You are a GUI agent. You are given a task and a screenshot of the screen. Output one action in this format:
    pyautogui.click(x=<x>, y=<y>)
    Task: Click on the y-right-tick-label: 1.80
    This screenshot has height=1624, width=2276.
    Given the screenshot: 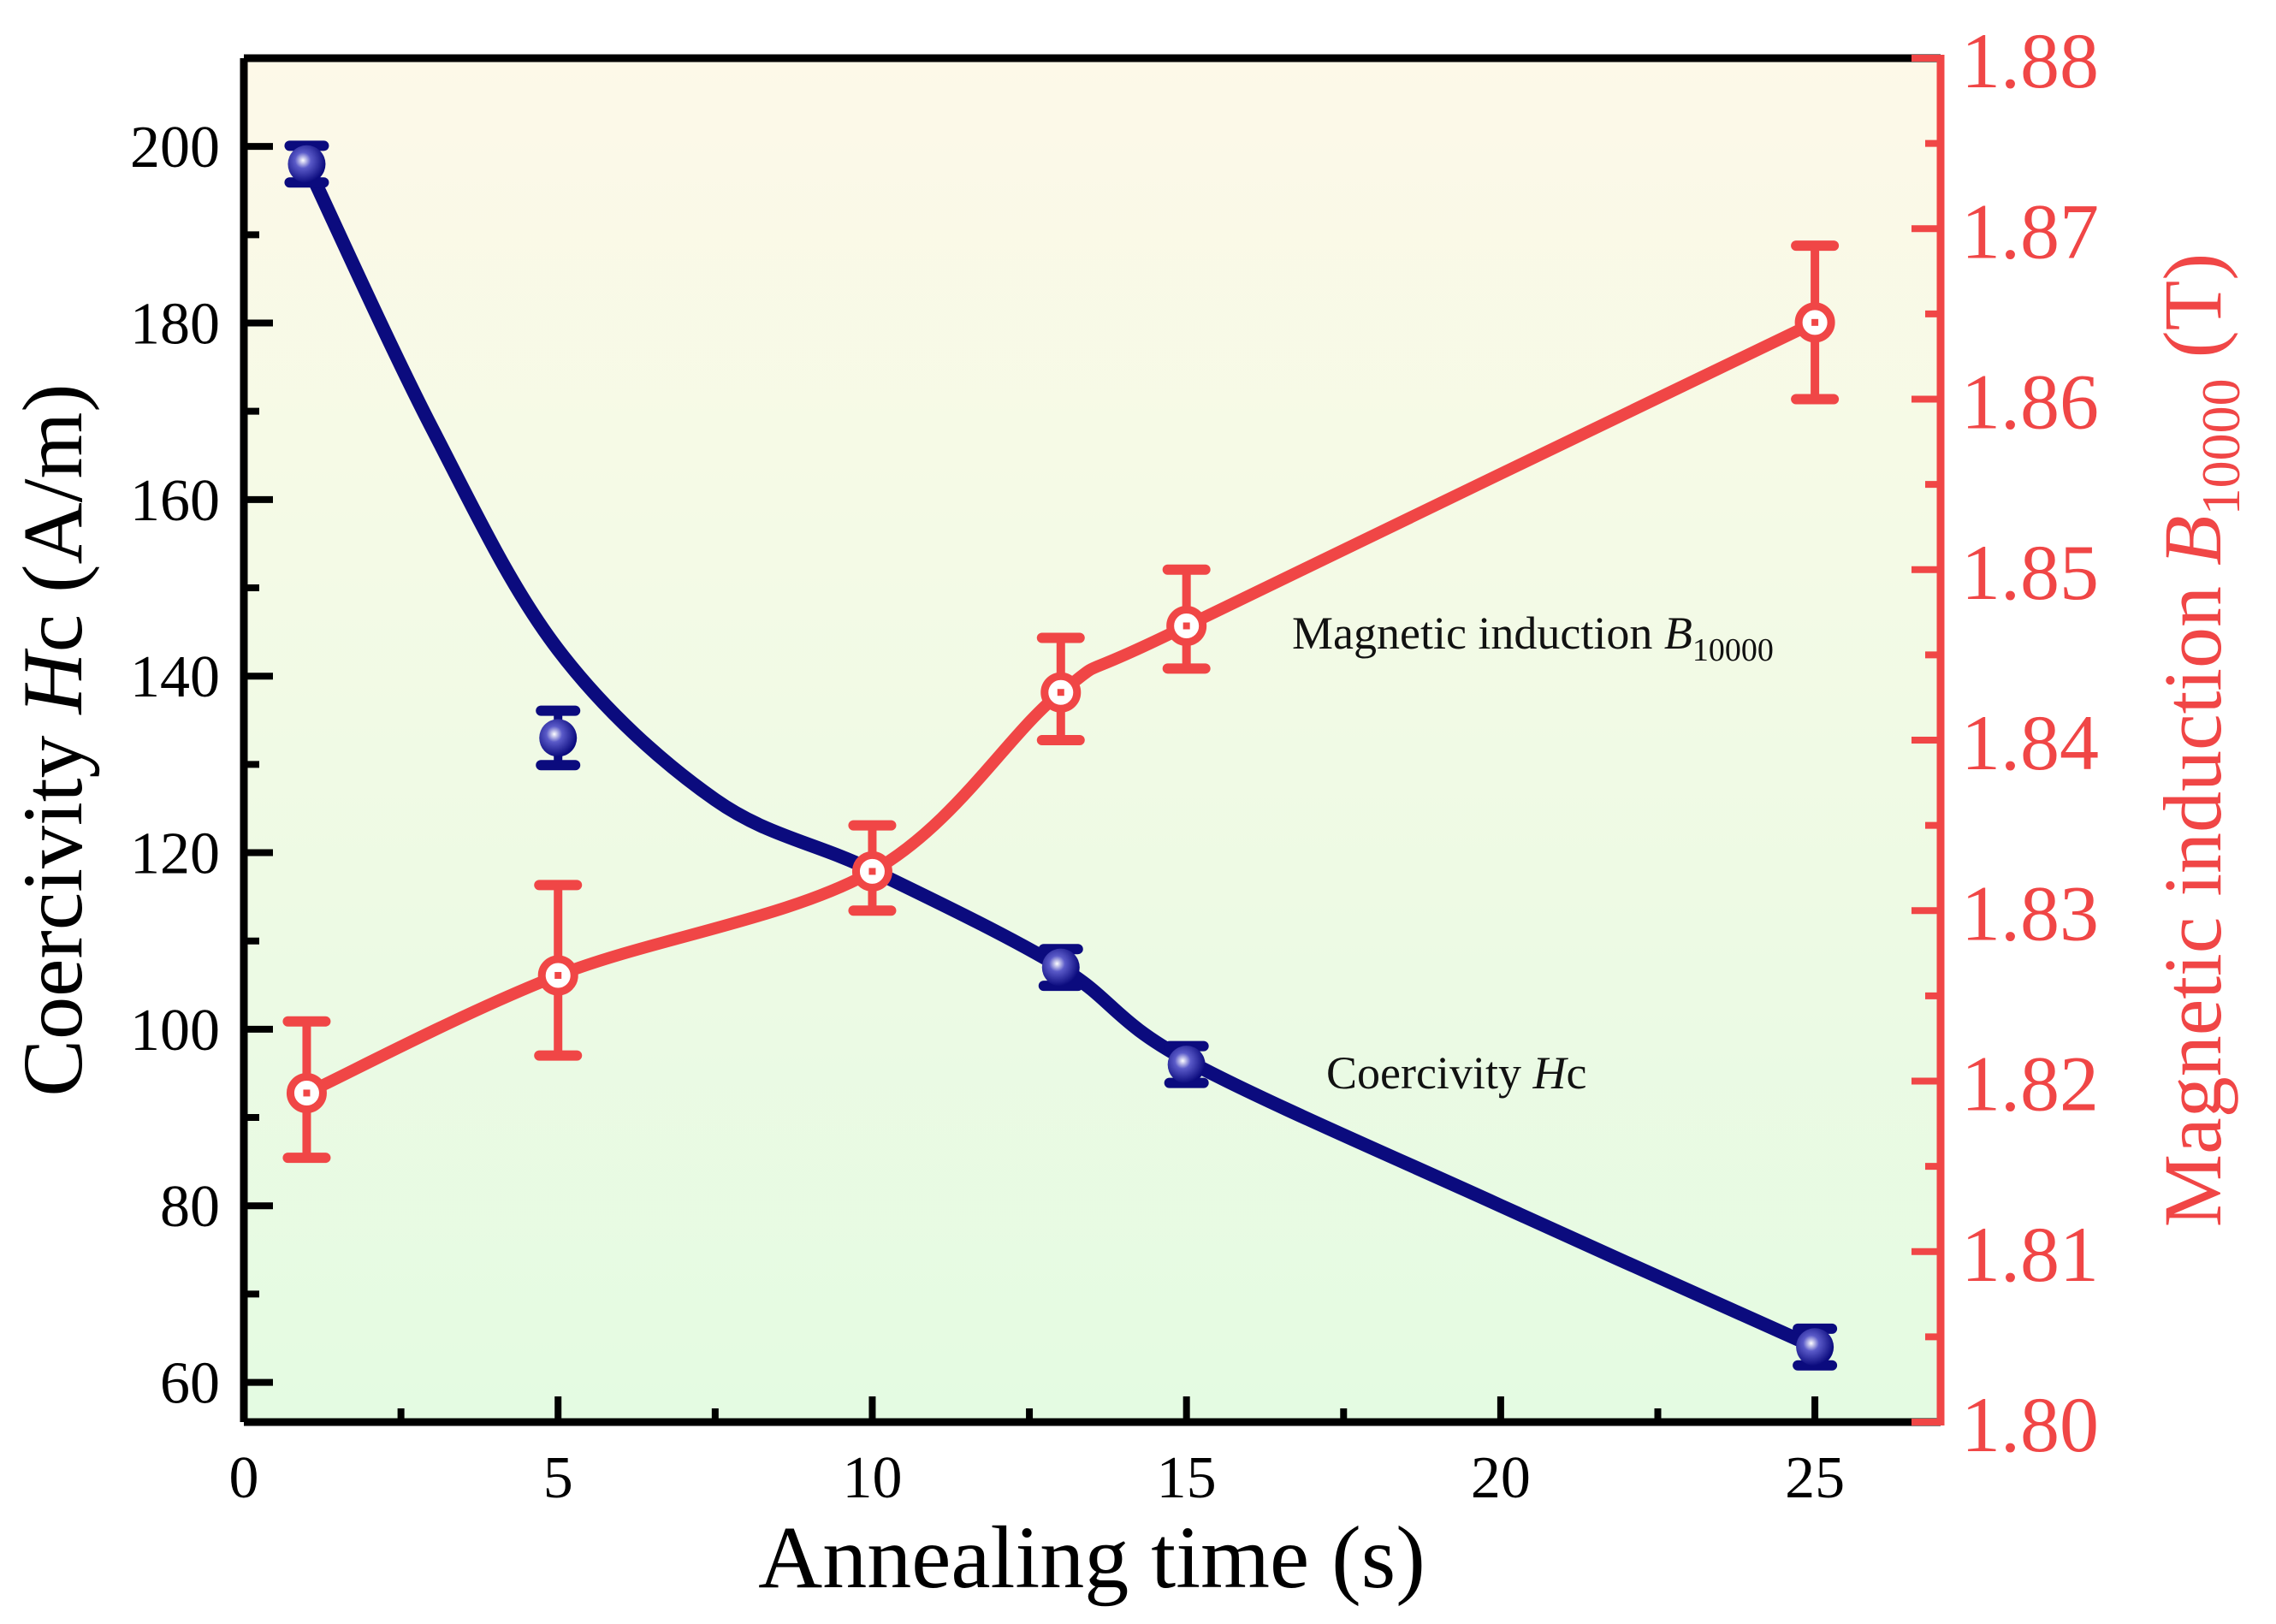 What is the action you would take?
    pyautogui.click(x=2030, y=1424)
    